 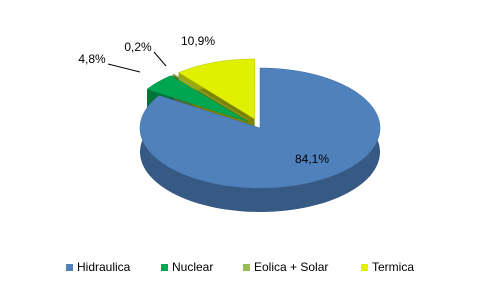 I want to click on data-label: 4,8%, so click(x=92, y=59).